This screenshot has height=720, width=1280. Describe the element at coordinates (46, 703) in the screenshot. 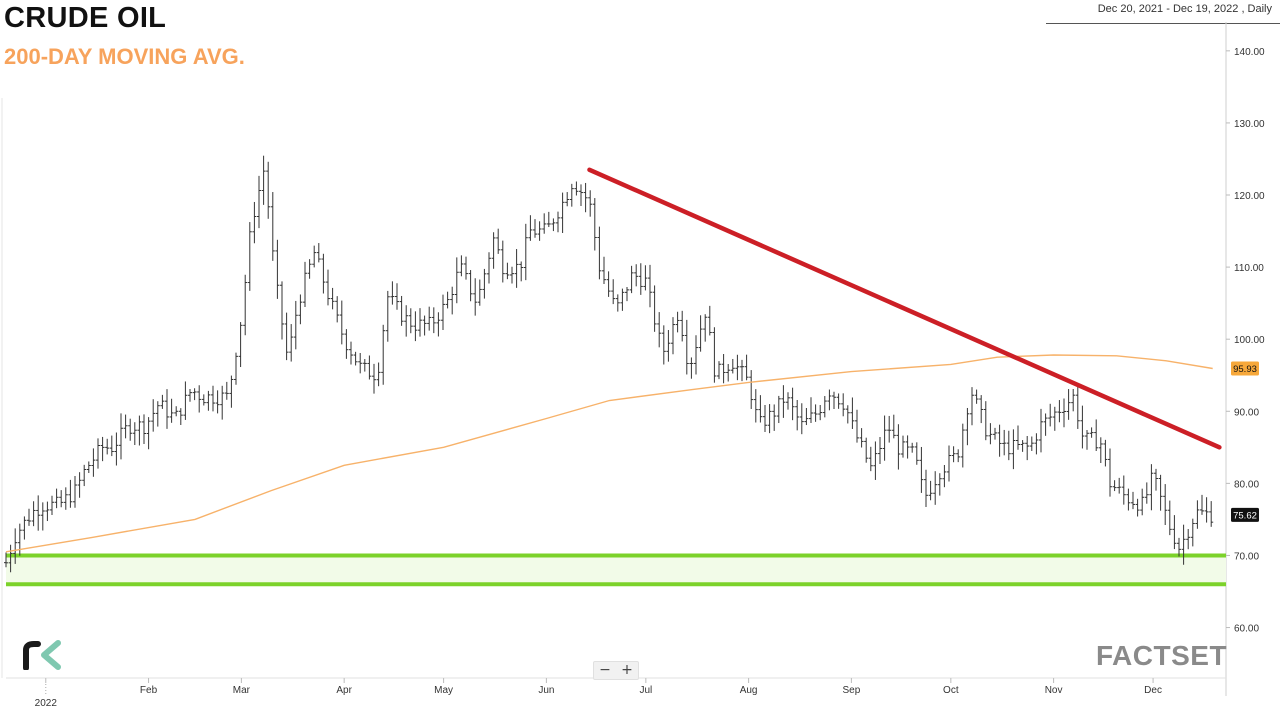

I see `x-tick-label: 2022` at that location.